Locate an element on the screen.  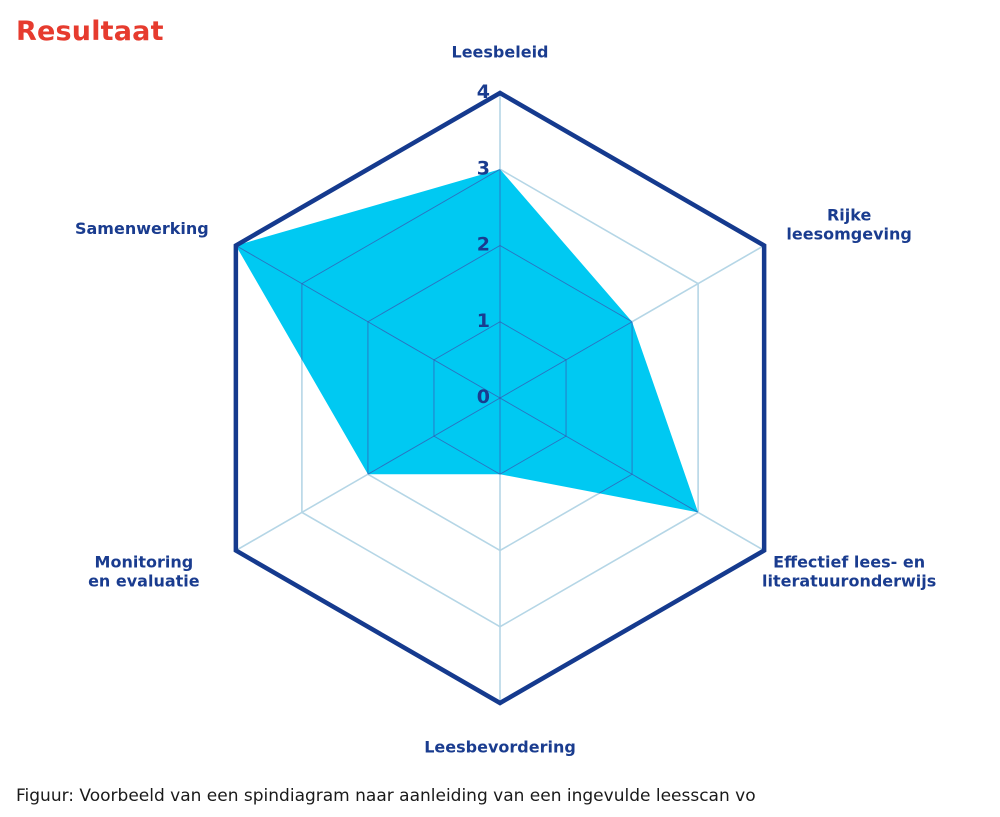
axis-label: Leesbeleid is located at coordinates (500, 52).